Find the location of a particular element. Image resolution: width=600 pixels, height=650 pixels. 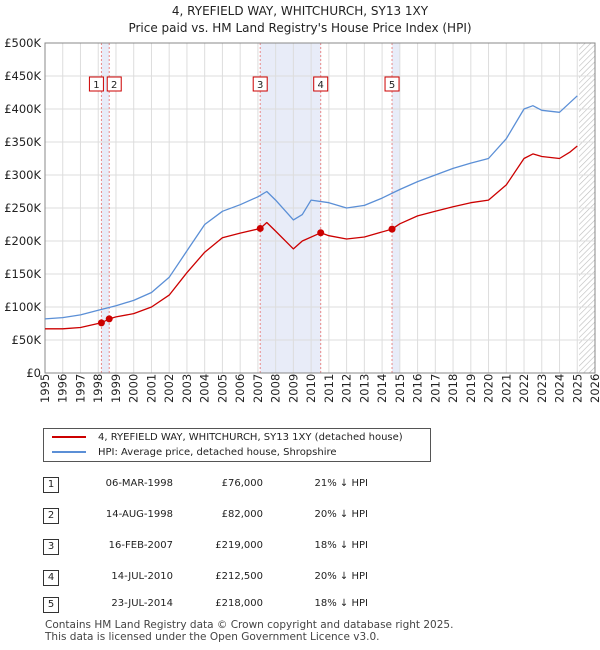

legend-swatch-property is located at coordinates (69, 437).